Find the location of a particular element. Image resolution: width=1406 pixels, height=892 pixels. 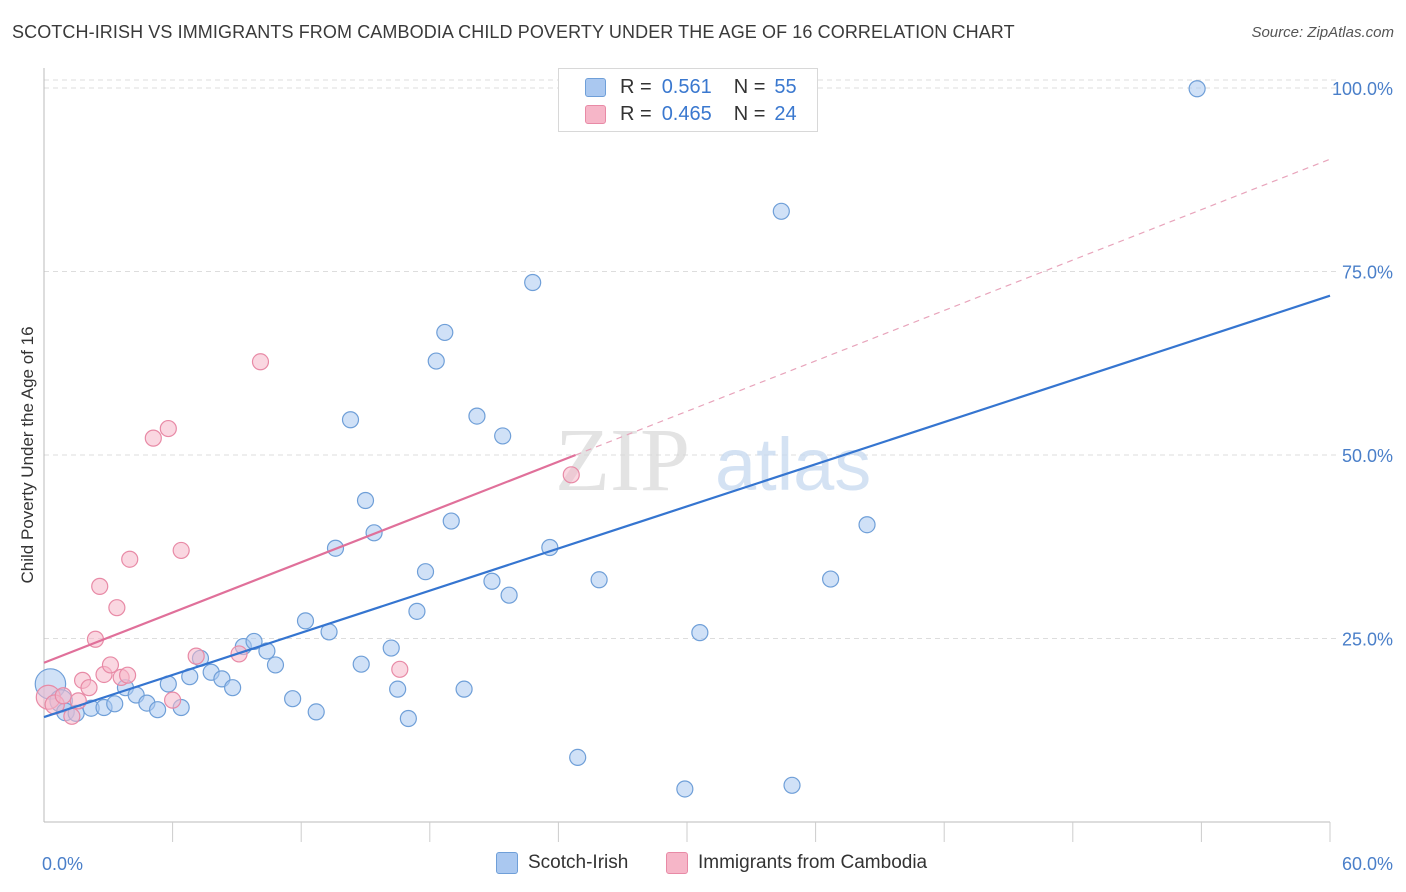

bottom-legend-cambodia: Immigrants from Cambodia is located at coordinates (796, 863).